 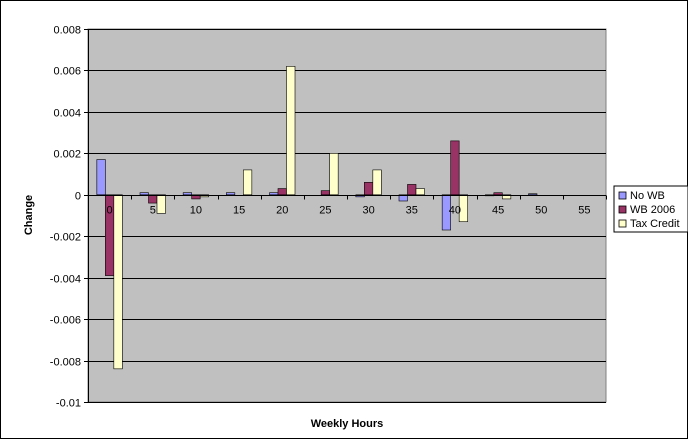 What do you see at coordinates (412, 211) in the screenshot?
I see `x-tick-label: 35` at bounding box center [412, 211].